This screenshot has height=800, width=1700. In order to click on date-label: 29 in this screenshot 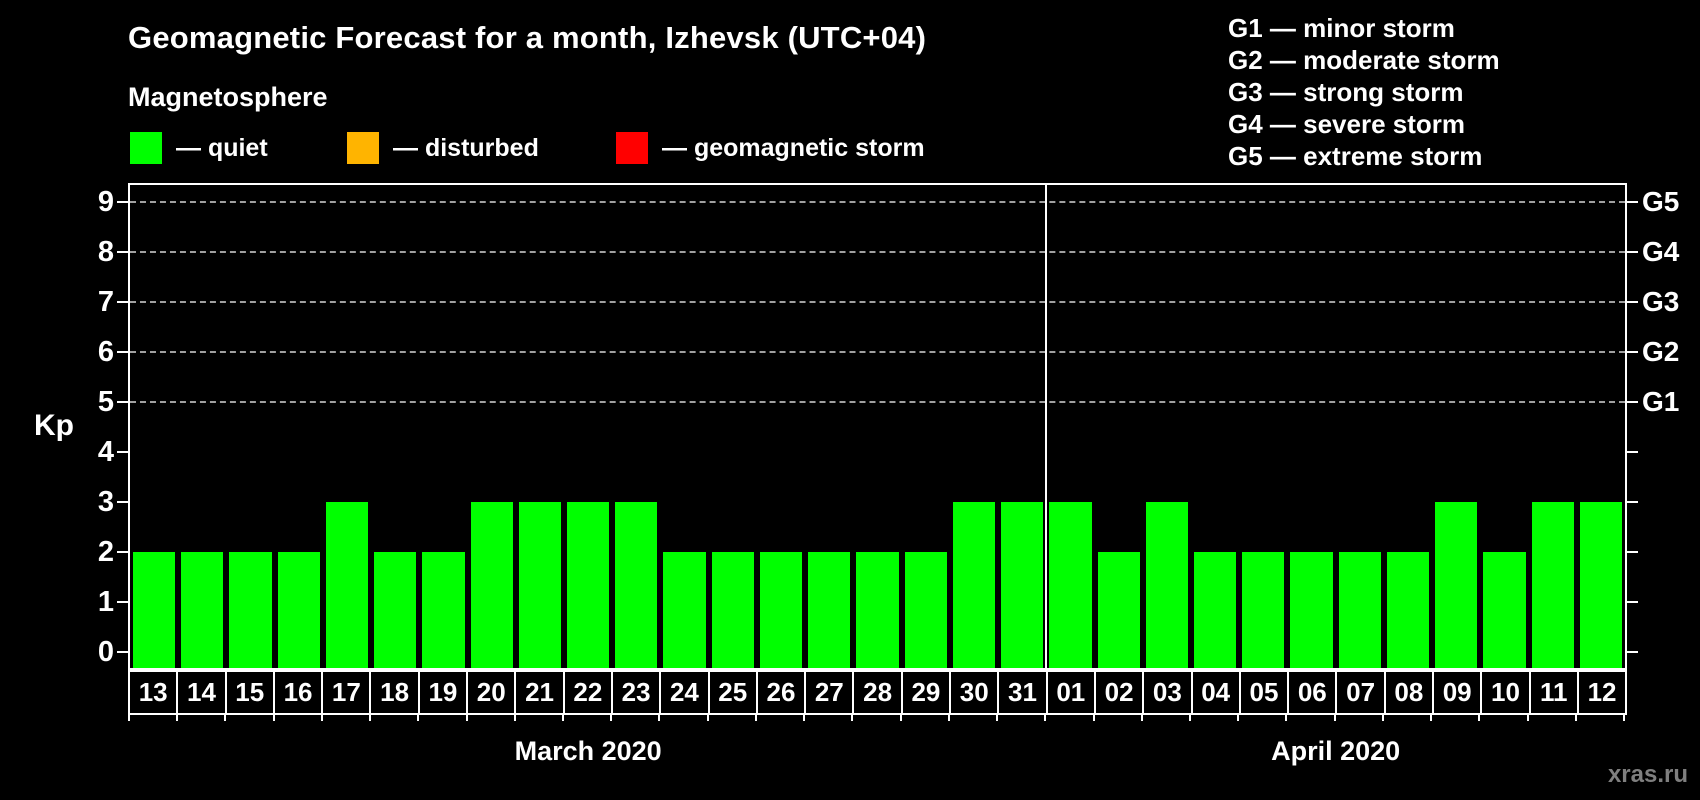, I will do `click(926, 692)`.